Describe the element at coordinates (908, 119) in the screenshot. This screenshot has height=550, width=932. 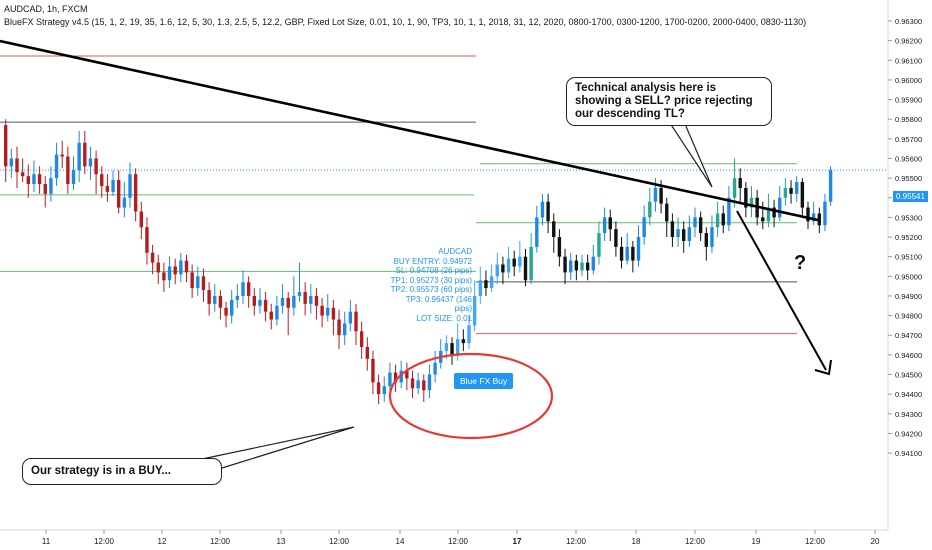
I see `price-tick-label: 0.95800` at that location.